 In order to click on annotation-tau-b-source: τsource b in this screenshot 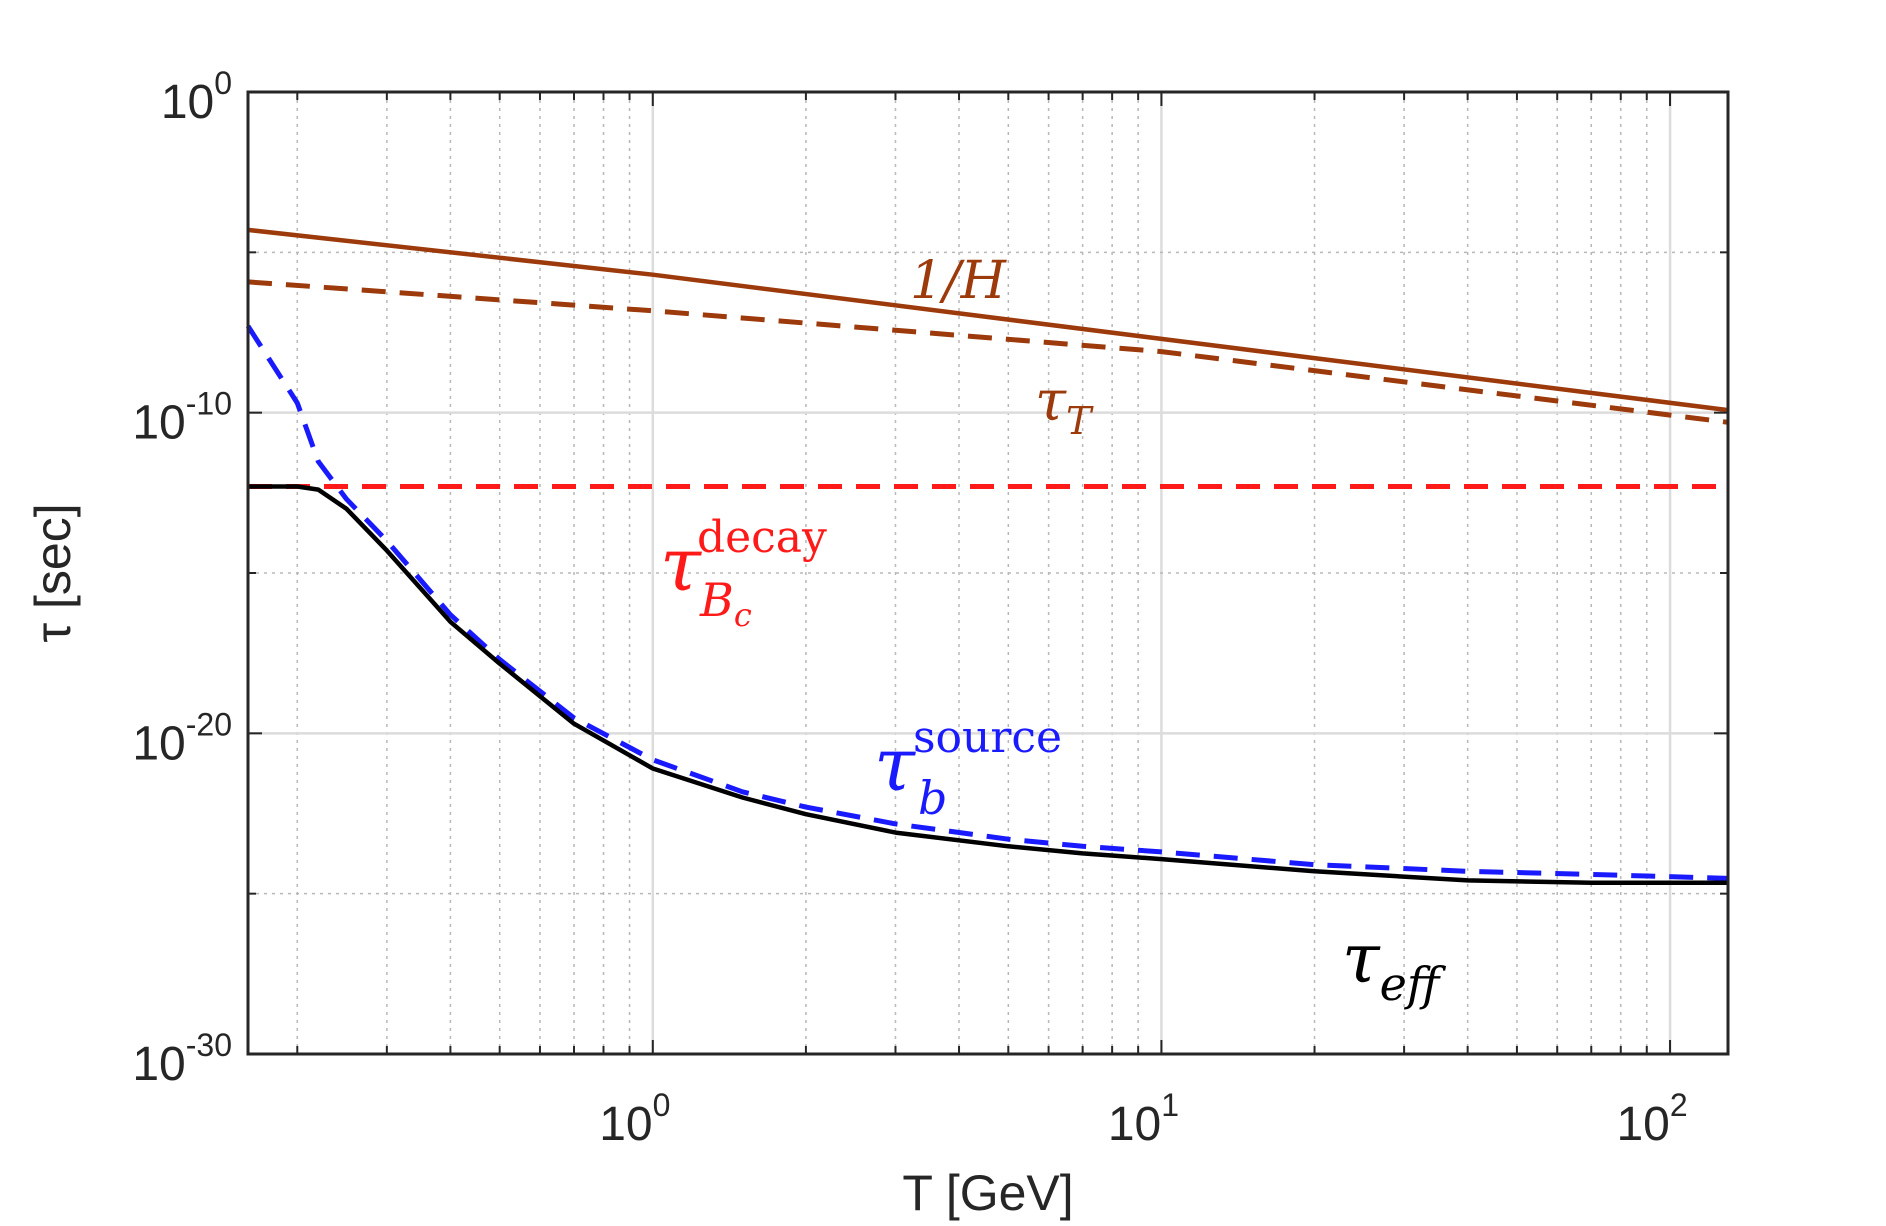, I will do `click(968, 768)`.